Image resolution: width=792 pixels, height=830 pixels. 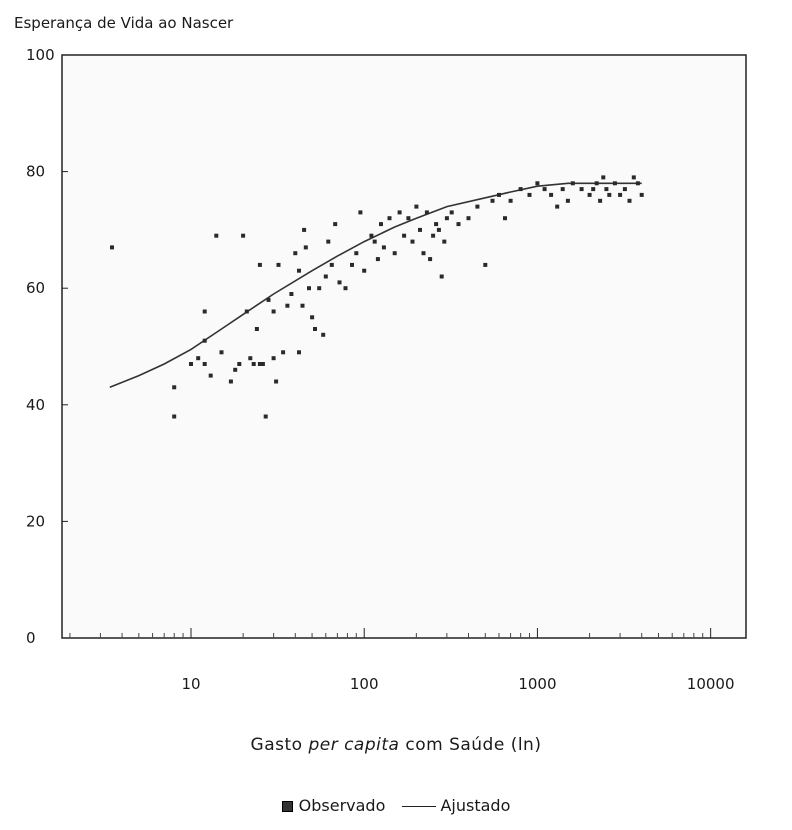 What do you see at coordinates (35, 405) in the screenshot?
I see `y-tick-label: 40` at bounding box center [35, 405].